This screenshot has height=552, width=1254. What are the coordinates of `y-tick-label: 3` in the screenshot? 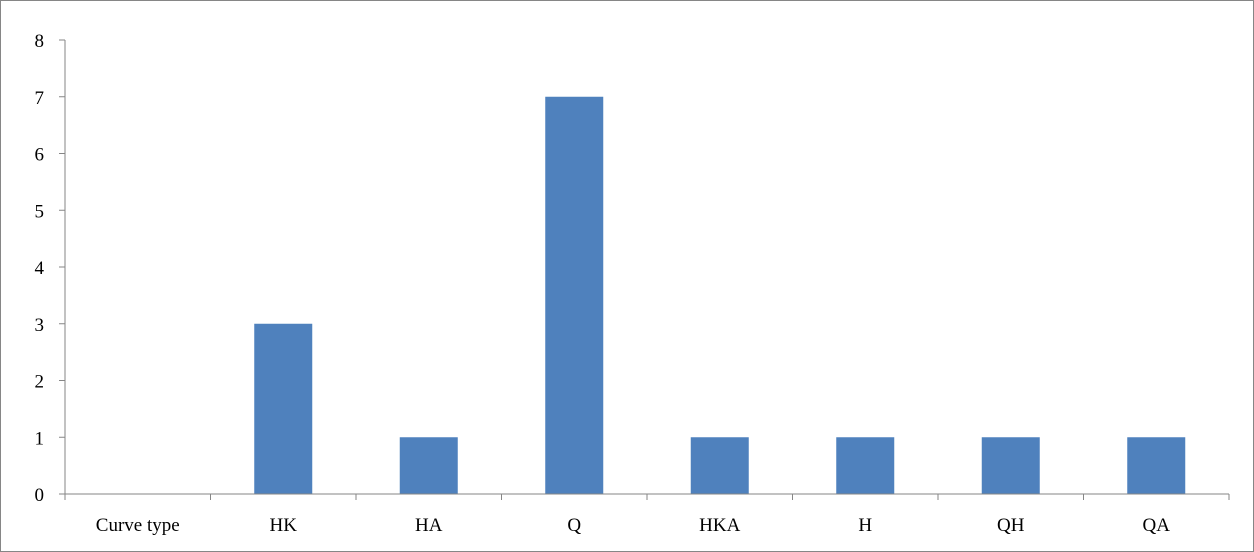 It's located at (40, 325).